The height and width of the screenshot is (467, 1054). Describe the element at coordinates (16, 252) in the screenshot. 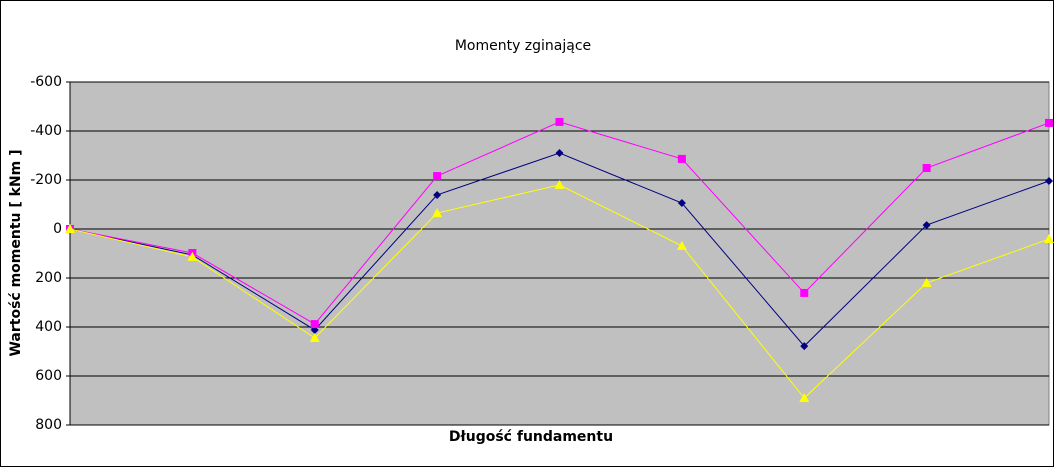

I see `y-axis-title: Wartość momentu [ kNm ]` at that location.